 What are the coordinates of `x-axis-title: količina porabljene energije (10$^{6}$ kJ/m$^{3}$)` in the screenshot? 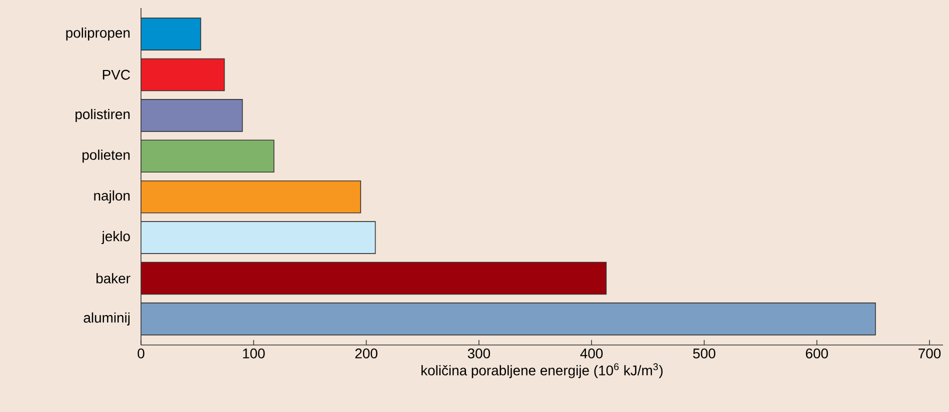 It's located at (542, 370).